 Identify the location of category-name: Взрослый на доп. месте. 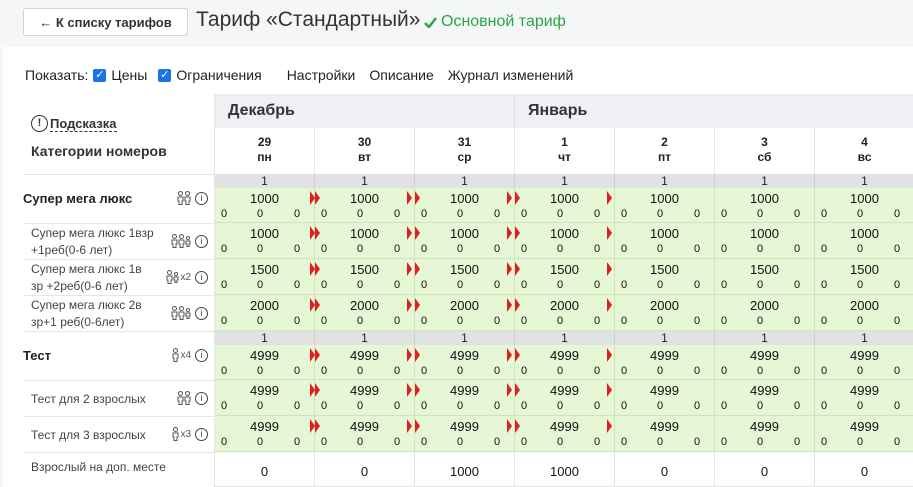
(98, 467).